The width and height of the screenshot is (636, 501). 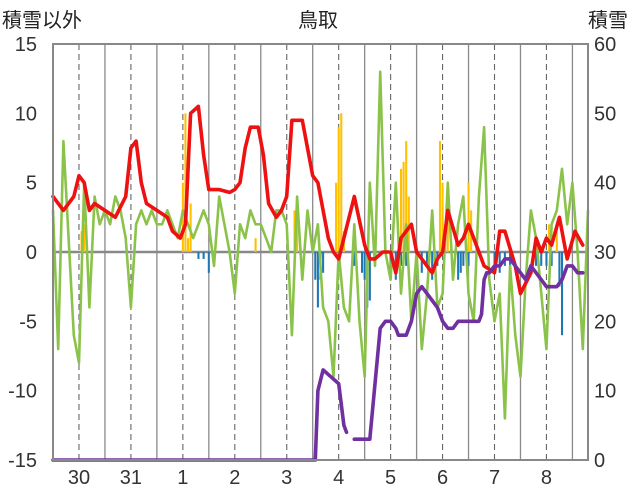 I want to click on left-y-tick-label: 10, so click(x=26, y=114).